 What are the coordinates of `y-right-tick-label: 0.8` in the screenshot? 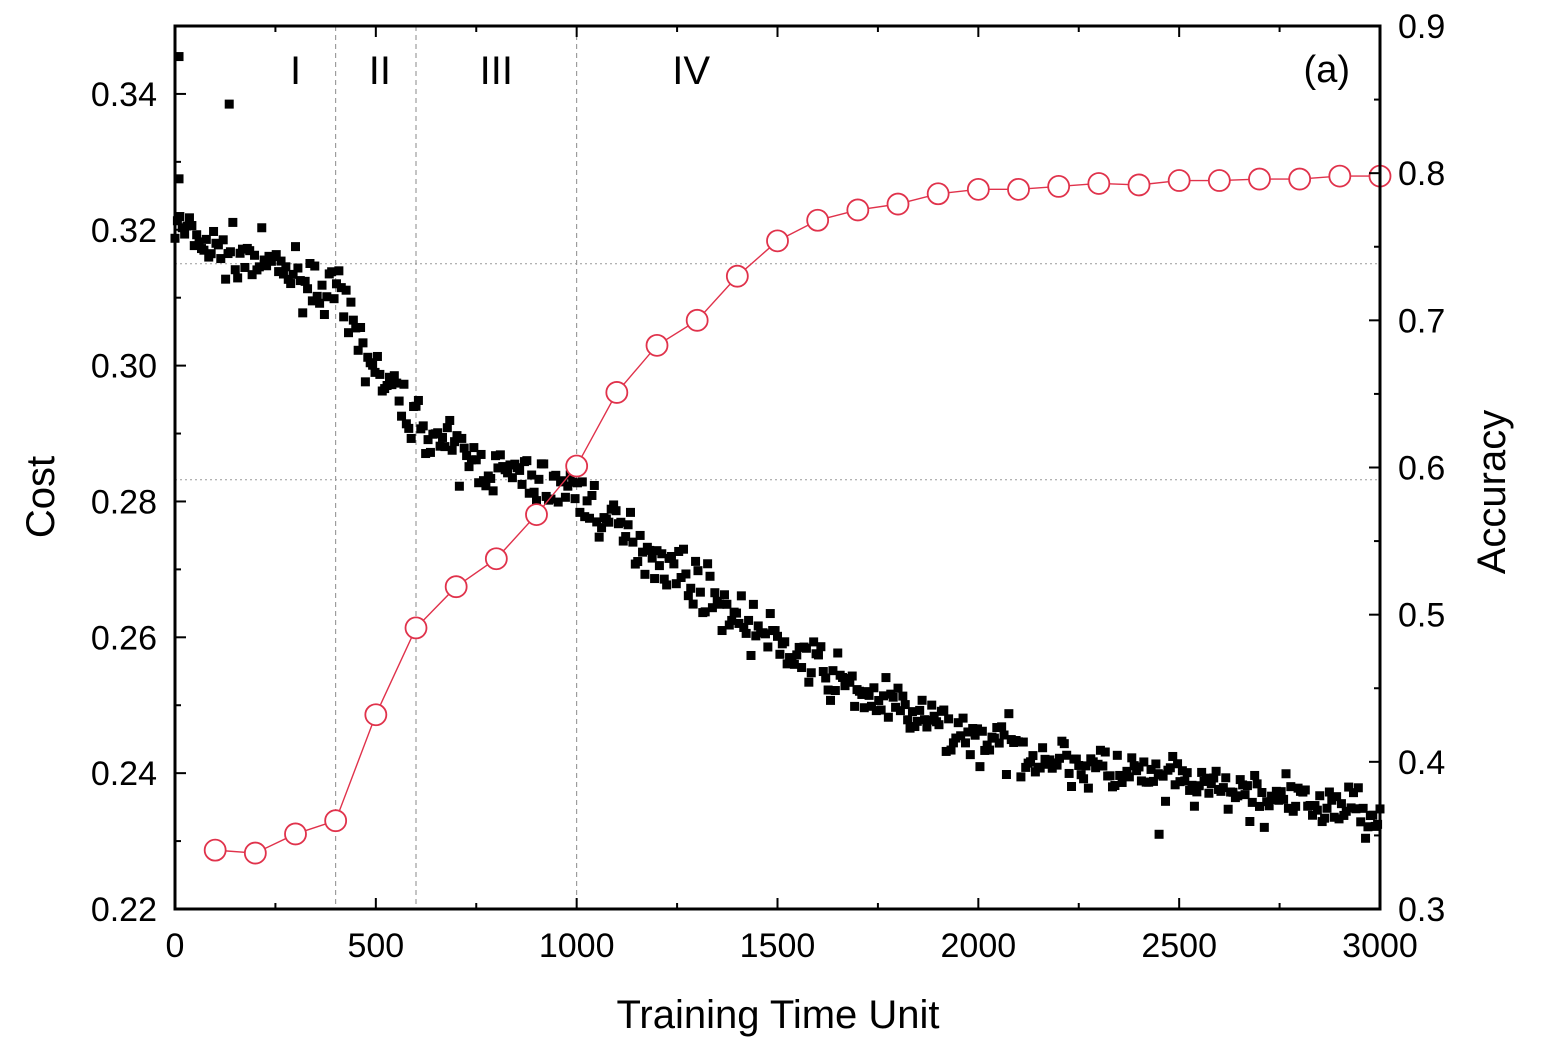 It's located at (1421, 174).